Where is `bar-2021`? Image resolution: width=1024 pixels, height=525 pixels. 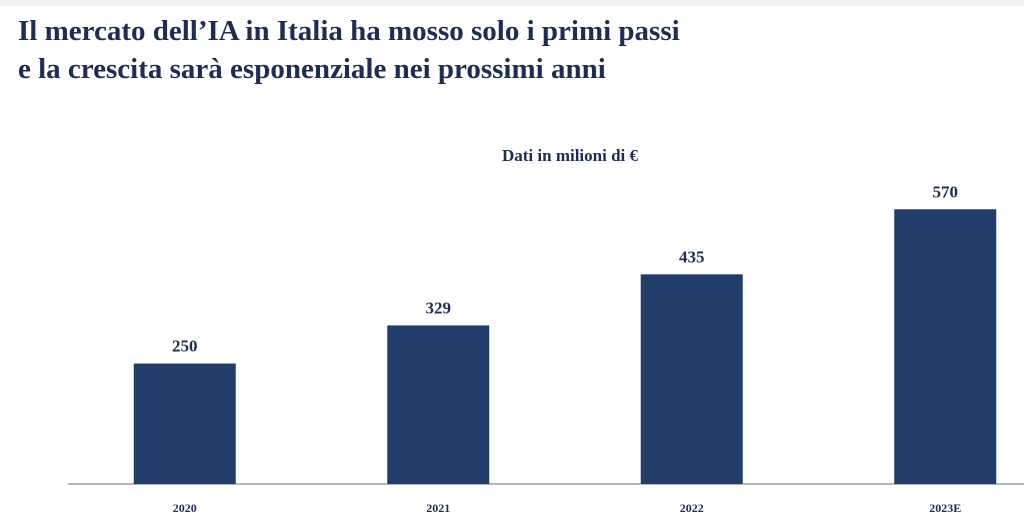 bar-2021 is located at coordinates (438, 404).